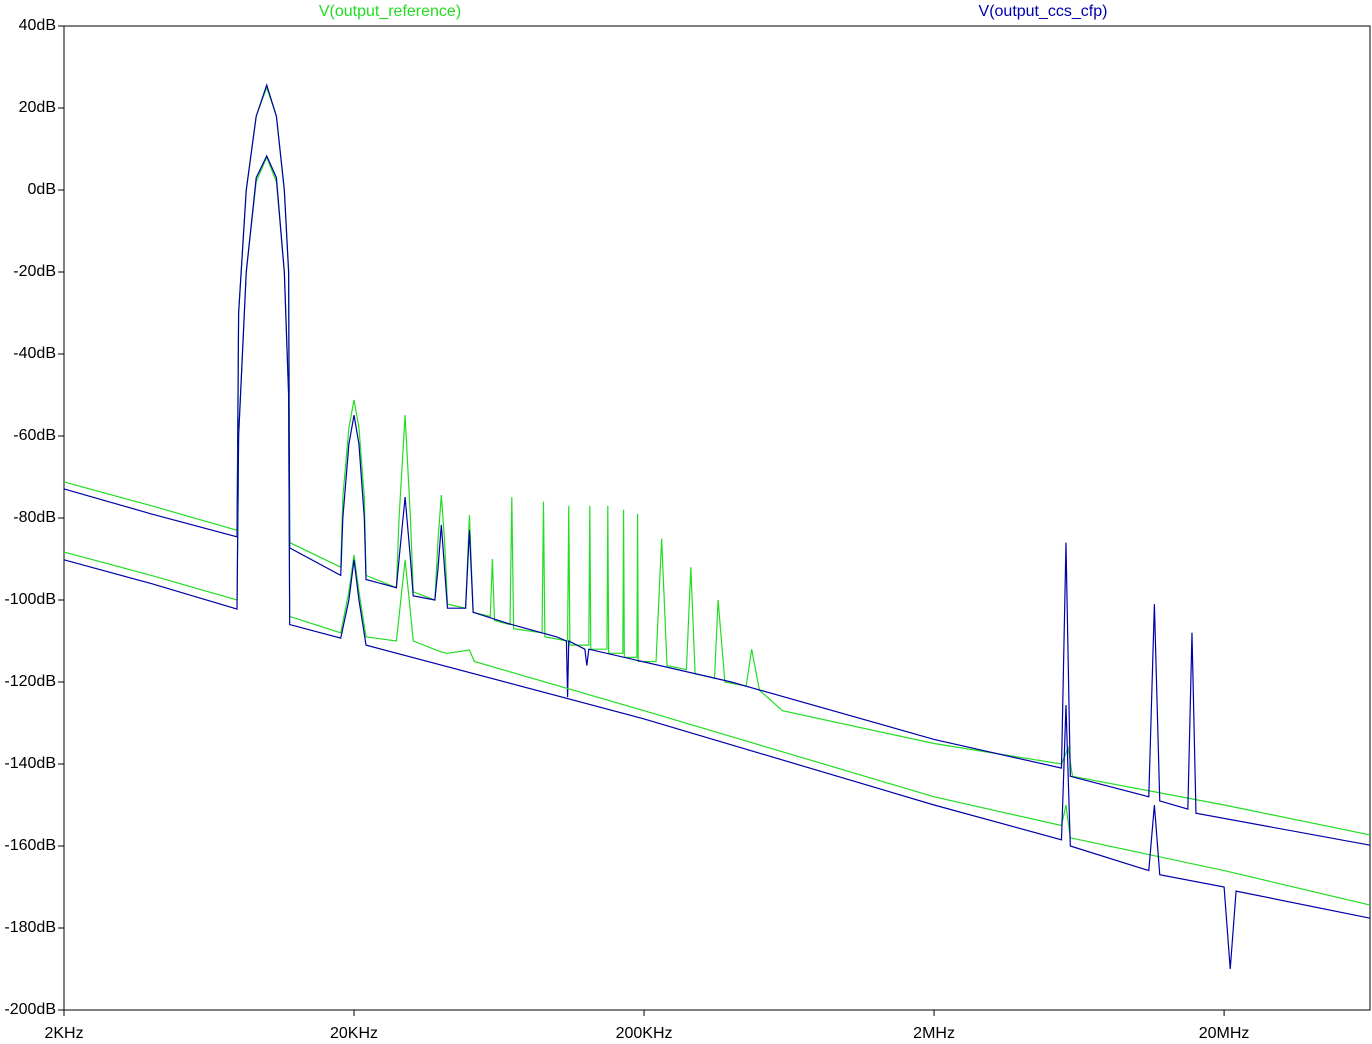 The width and height of the screenshot is (1372, 1044). I want to click on y-tick-label: 0dB, so click(42, 189).